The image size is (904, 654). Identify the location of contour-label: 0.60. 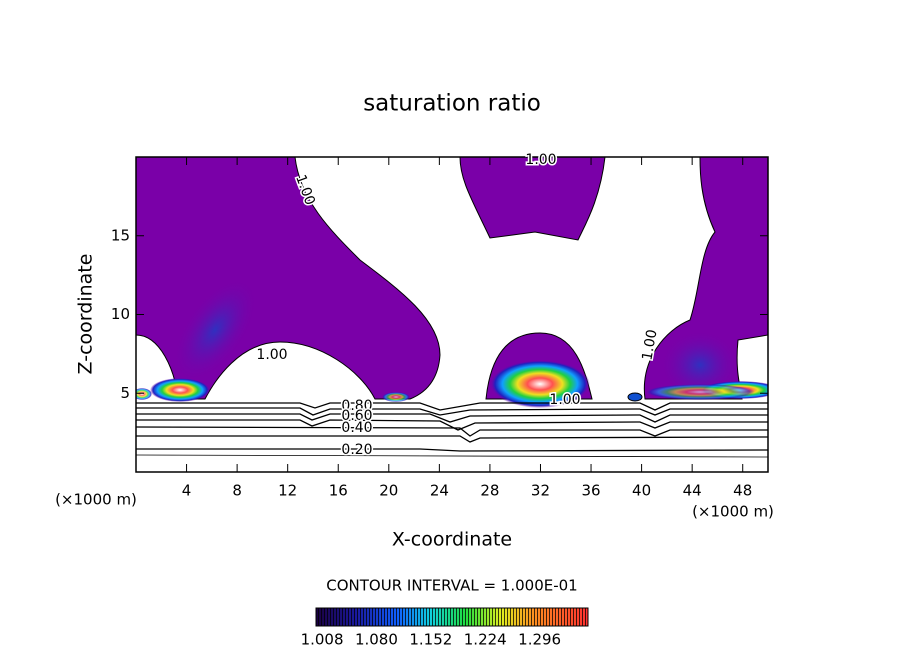
(356, 416).